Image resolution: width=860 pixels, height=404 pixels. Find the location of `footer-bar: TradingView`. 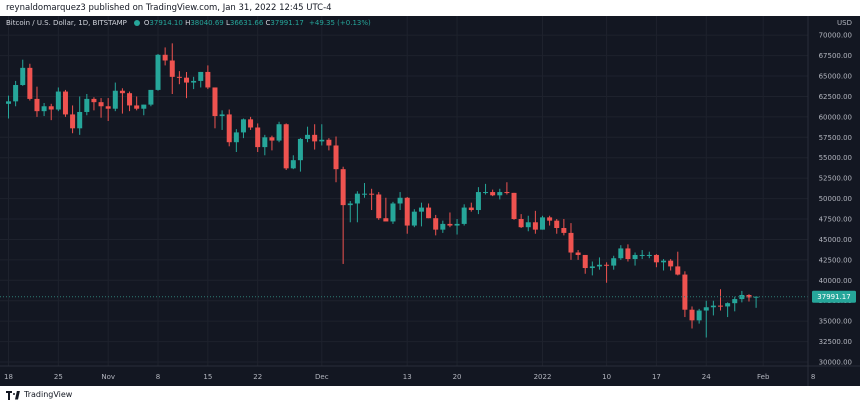

footer-bar: TradingView is located at coordinates (430, 395).